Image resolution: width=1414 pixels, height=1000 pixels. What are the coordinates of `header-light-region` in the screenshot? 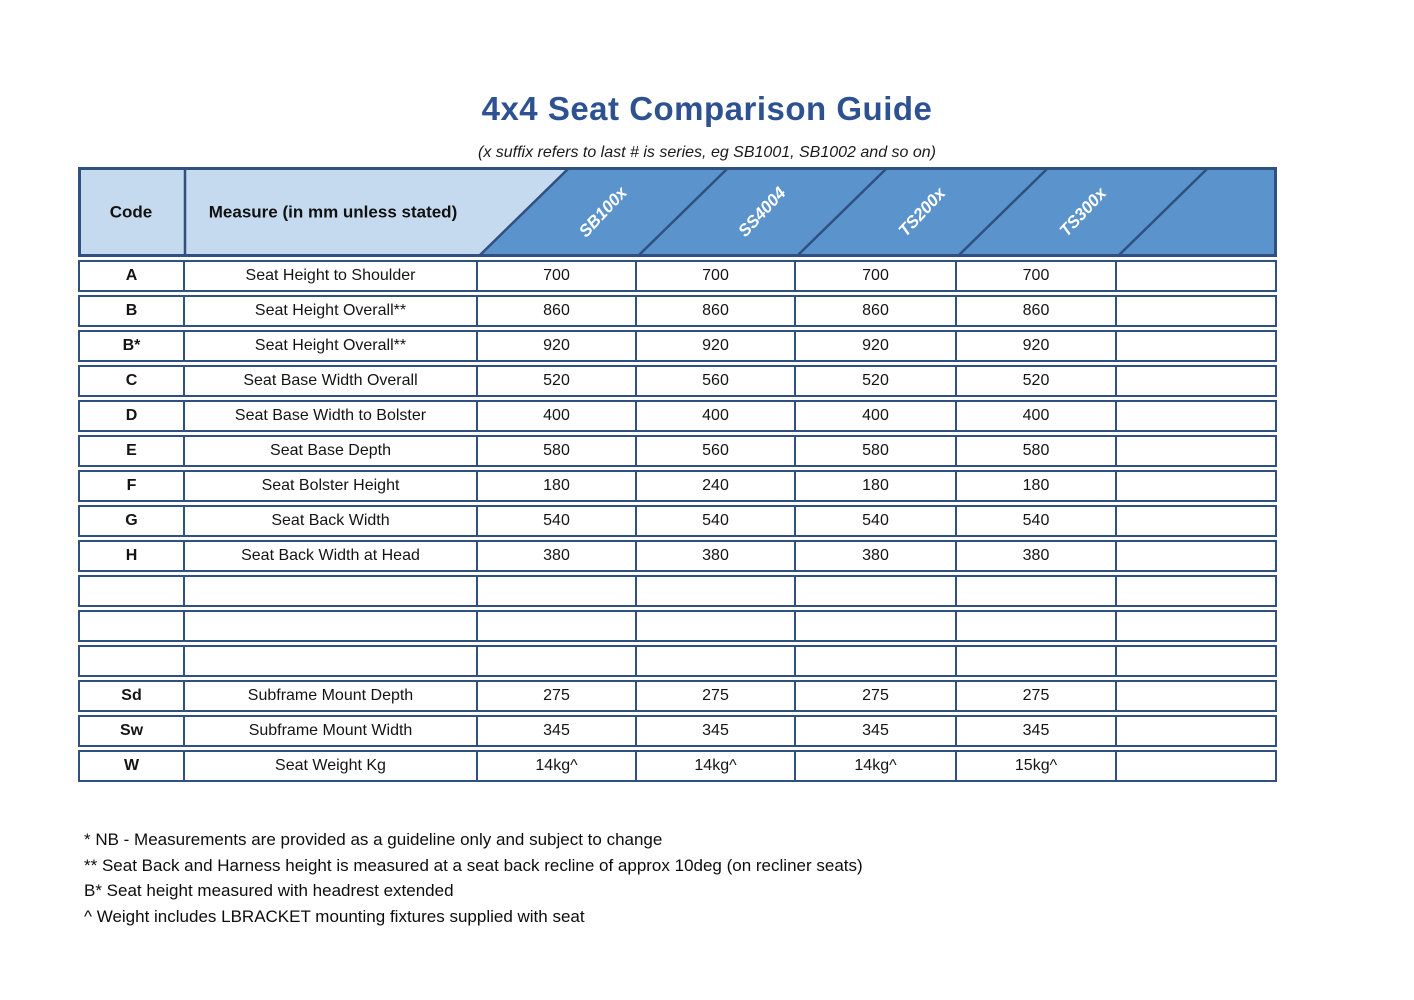 It's located at (324, 212).